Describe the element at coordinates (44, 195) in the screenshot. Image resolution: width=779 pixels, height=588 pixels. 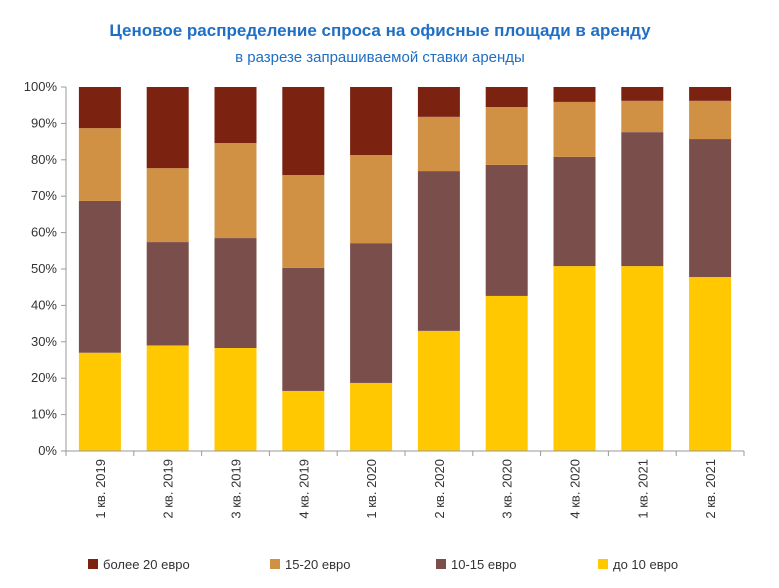
I see `y-tick-label: 70%` at that location.